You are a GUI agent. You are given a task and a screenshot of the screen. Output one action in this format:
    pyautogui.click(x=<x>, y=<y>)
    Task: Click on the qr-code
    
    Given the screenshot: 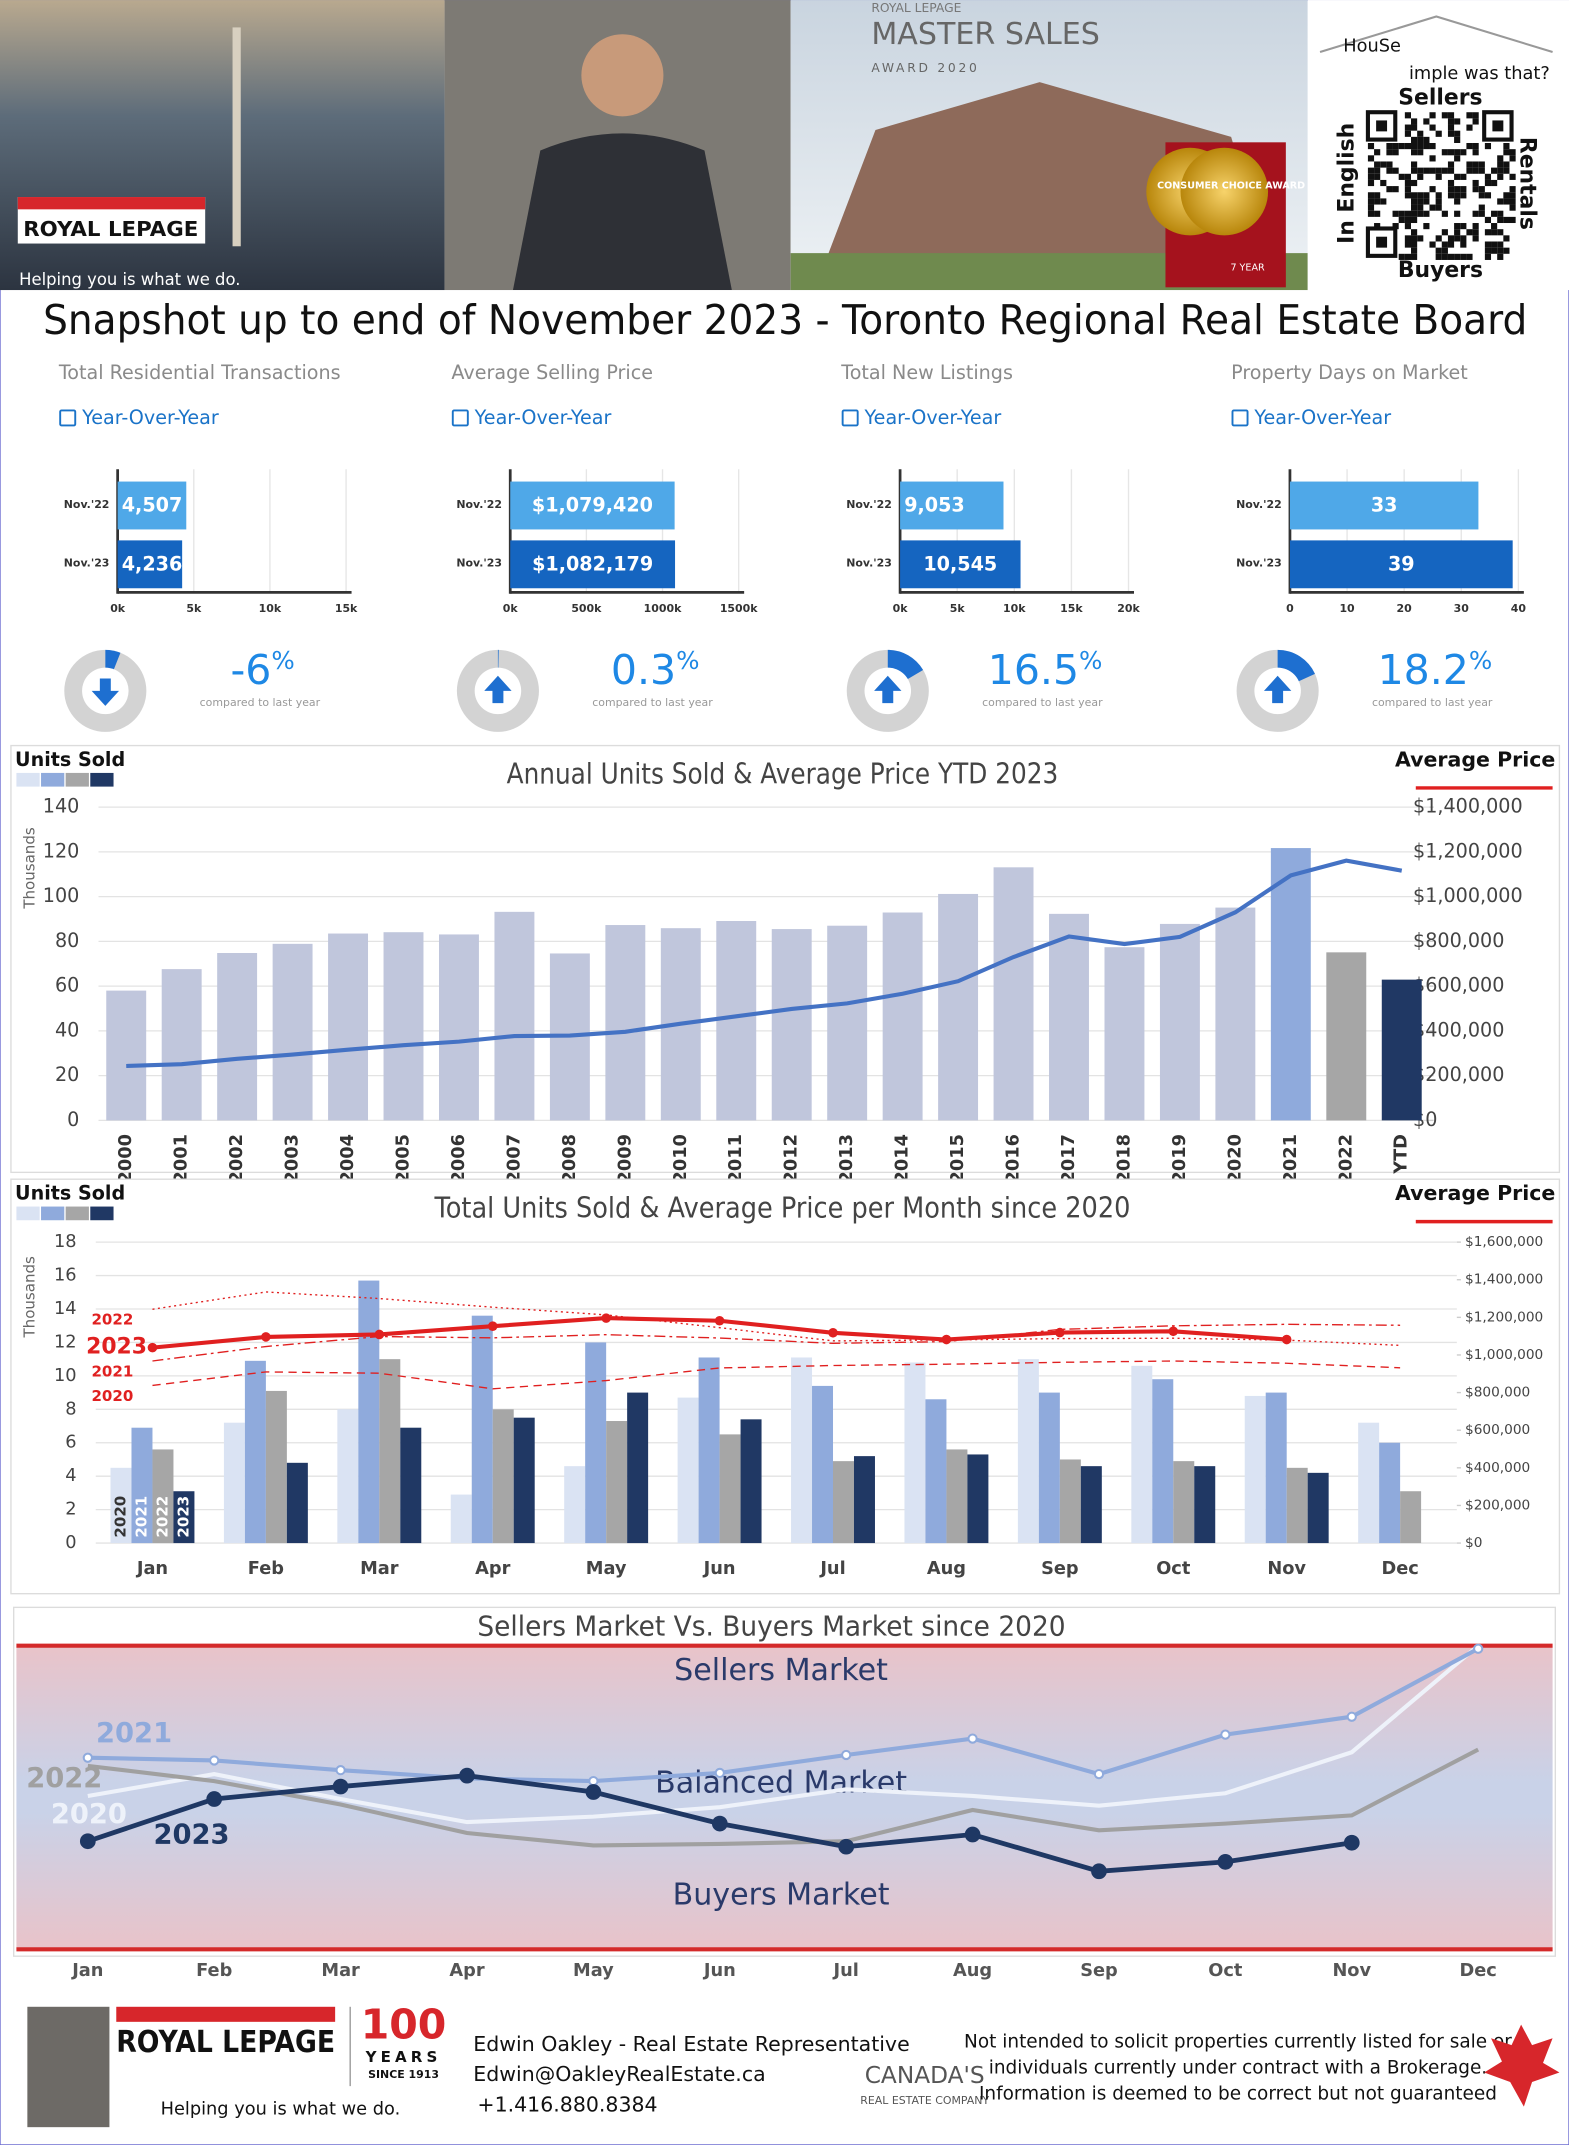 What is the action you would take?
    pyautogui.click(x=1440, y=185)
    